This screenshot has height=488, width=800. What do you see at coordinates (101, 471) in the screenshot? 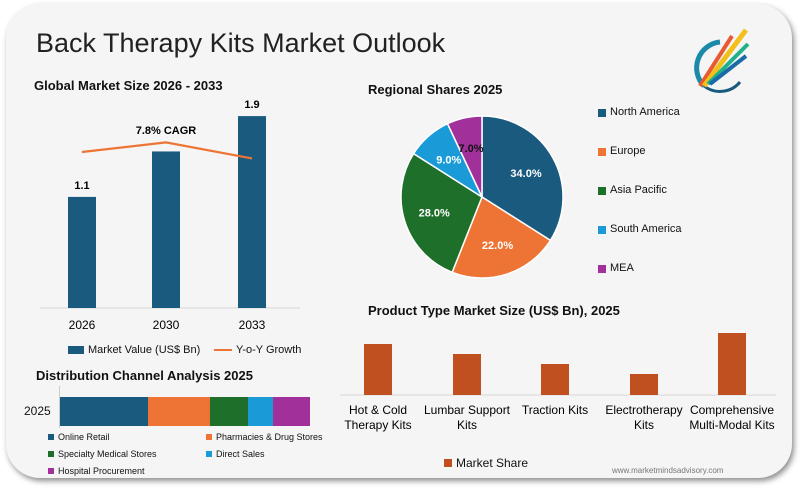
I see `legend-label: Hospital Procurement` at bounding box center [101, 471].